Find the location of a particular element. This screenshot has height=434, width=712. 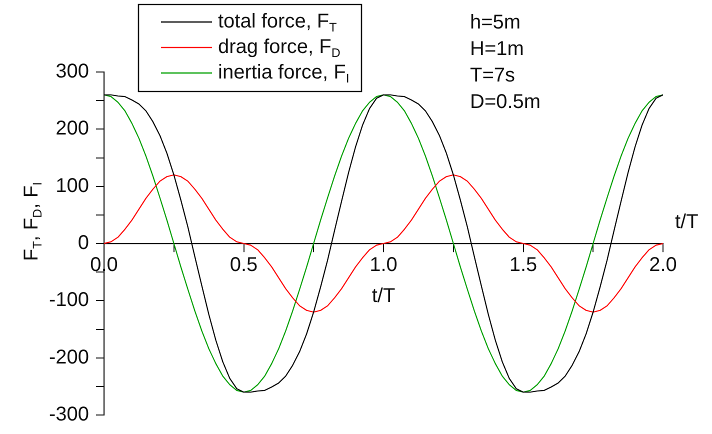

y-tick-label: 100 is located at coordinates (72, 185).